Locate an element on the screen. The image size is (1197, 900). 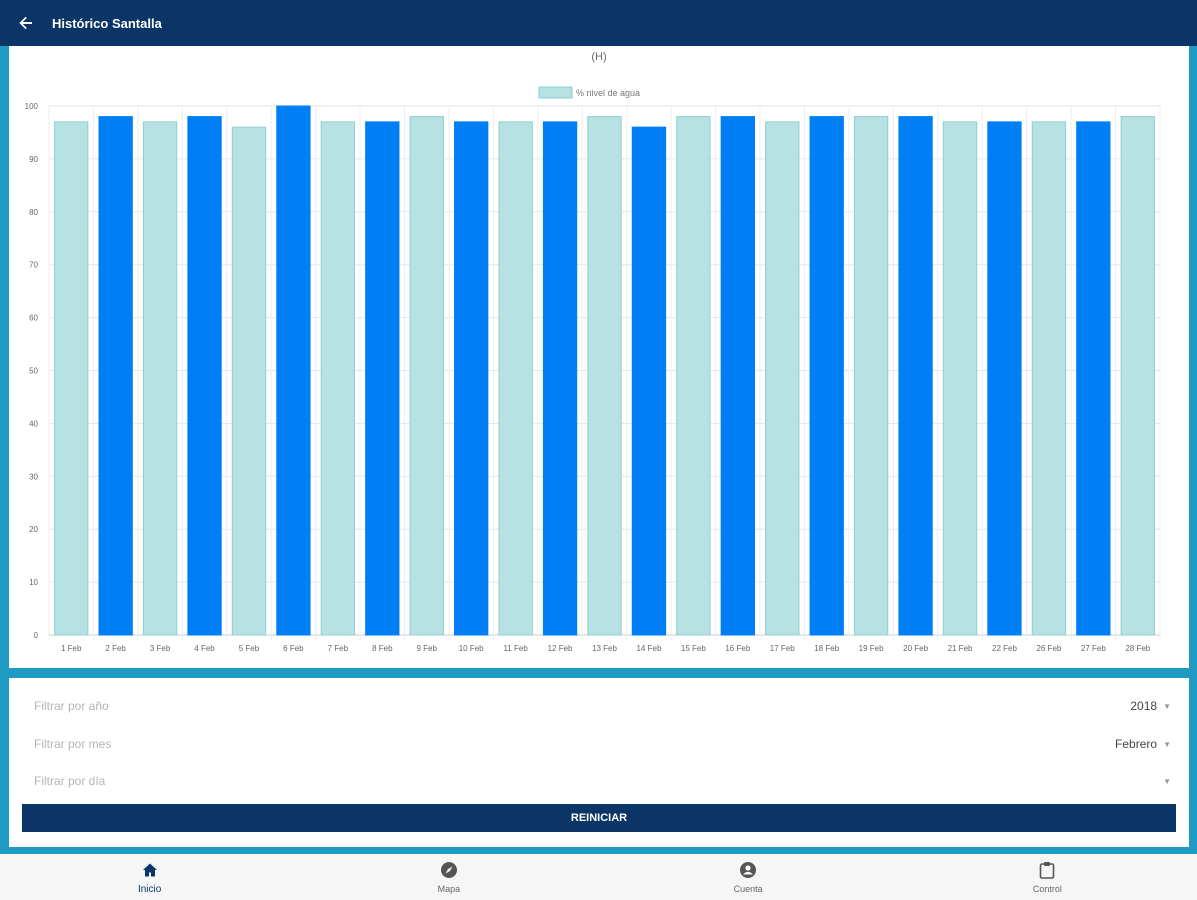
month-filter-value: Febrero is located at coordinates (1136, 744).